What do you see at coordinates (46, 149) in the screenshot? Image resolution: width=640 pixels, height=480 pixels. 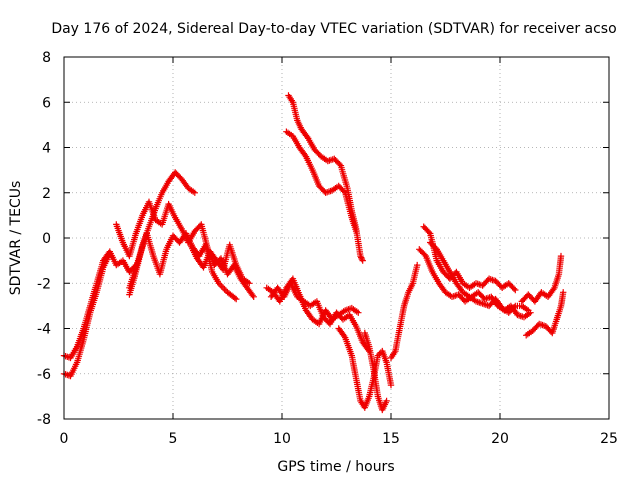 I see `y-tick-label: 4` at bounding box center [46, 149].